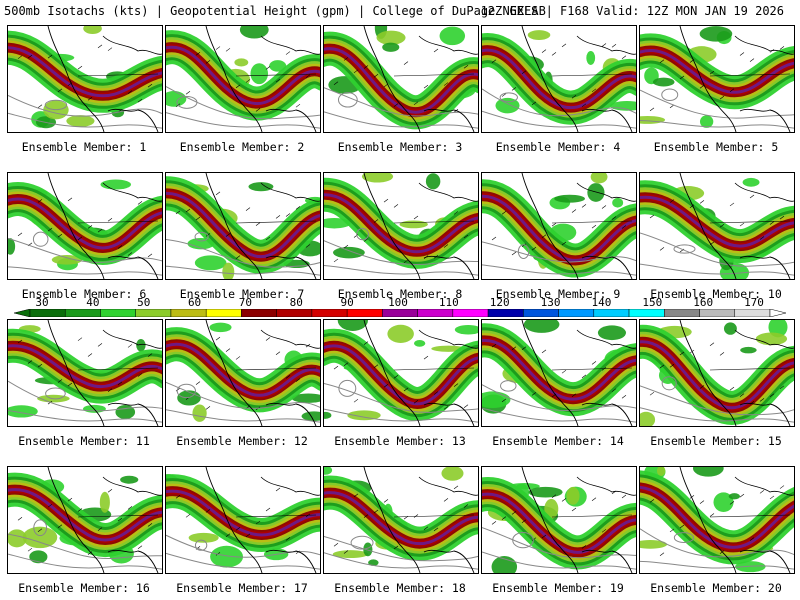 Image resolution: width=800 pixels, height=600 pixels. I want to click on colorbar-tick-label: 110, so click(448, 302).